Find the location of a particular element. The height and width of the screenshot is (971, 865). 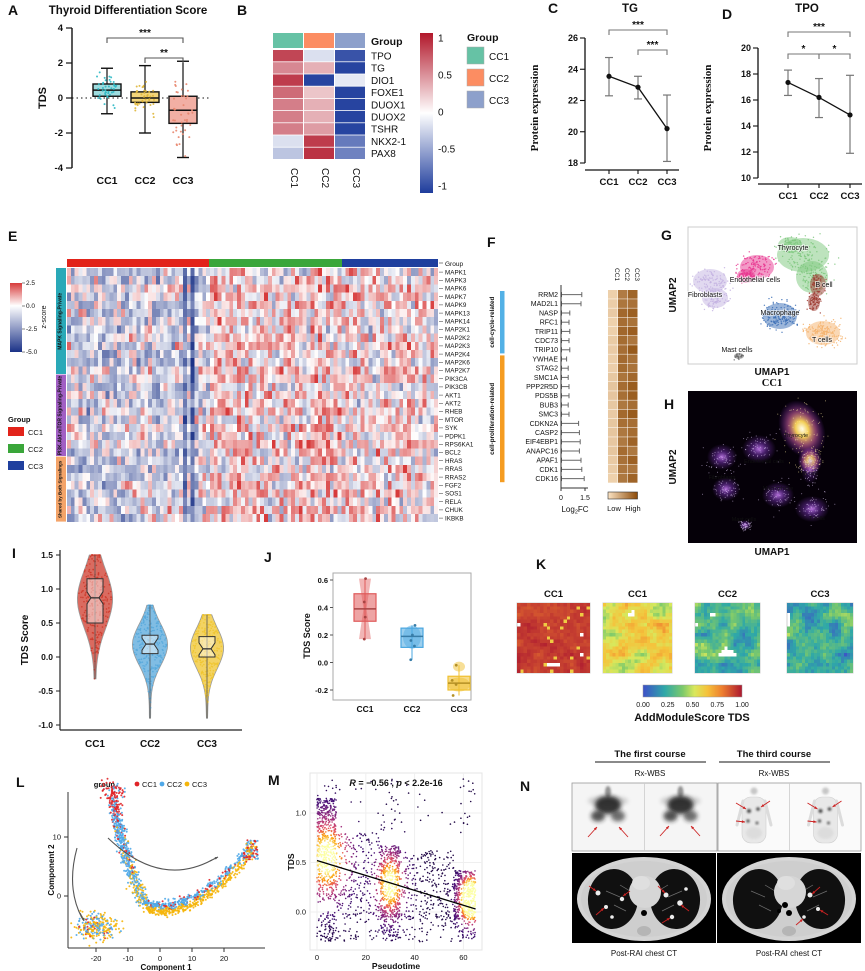

panel-h-ylabel: UMAP2 is located at coordinates (673, 466).